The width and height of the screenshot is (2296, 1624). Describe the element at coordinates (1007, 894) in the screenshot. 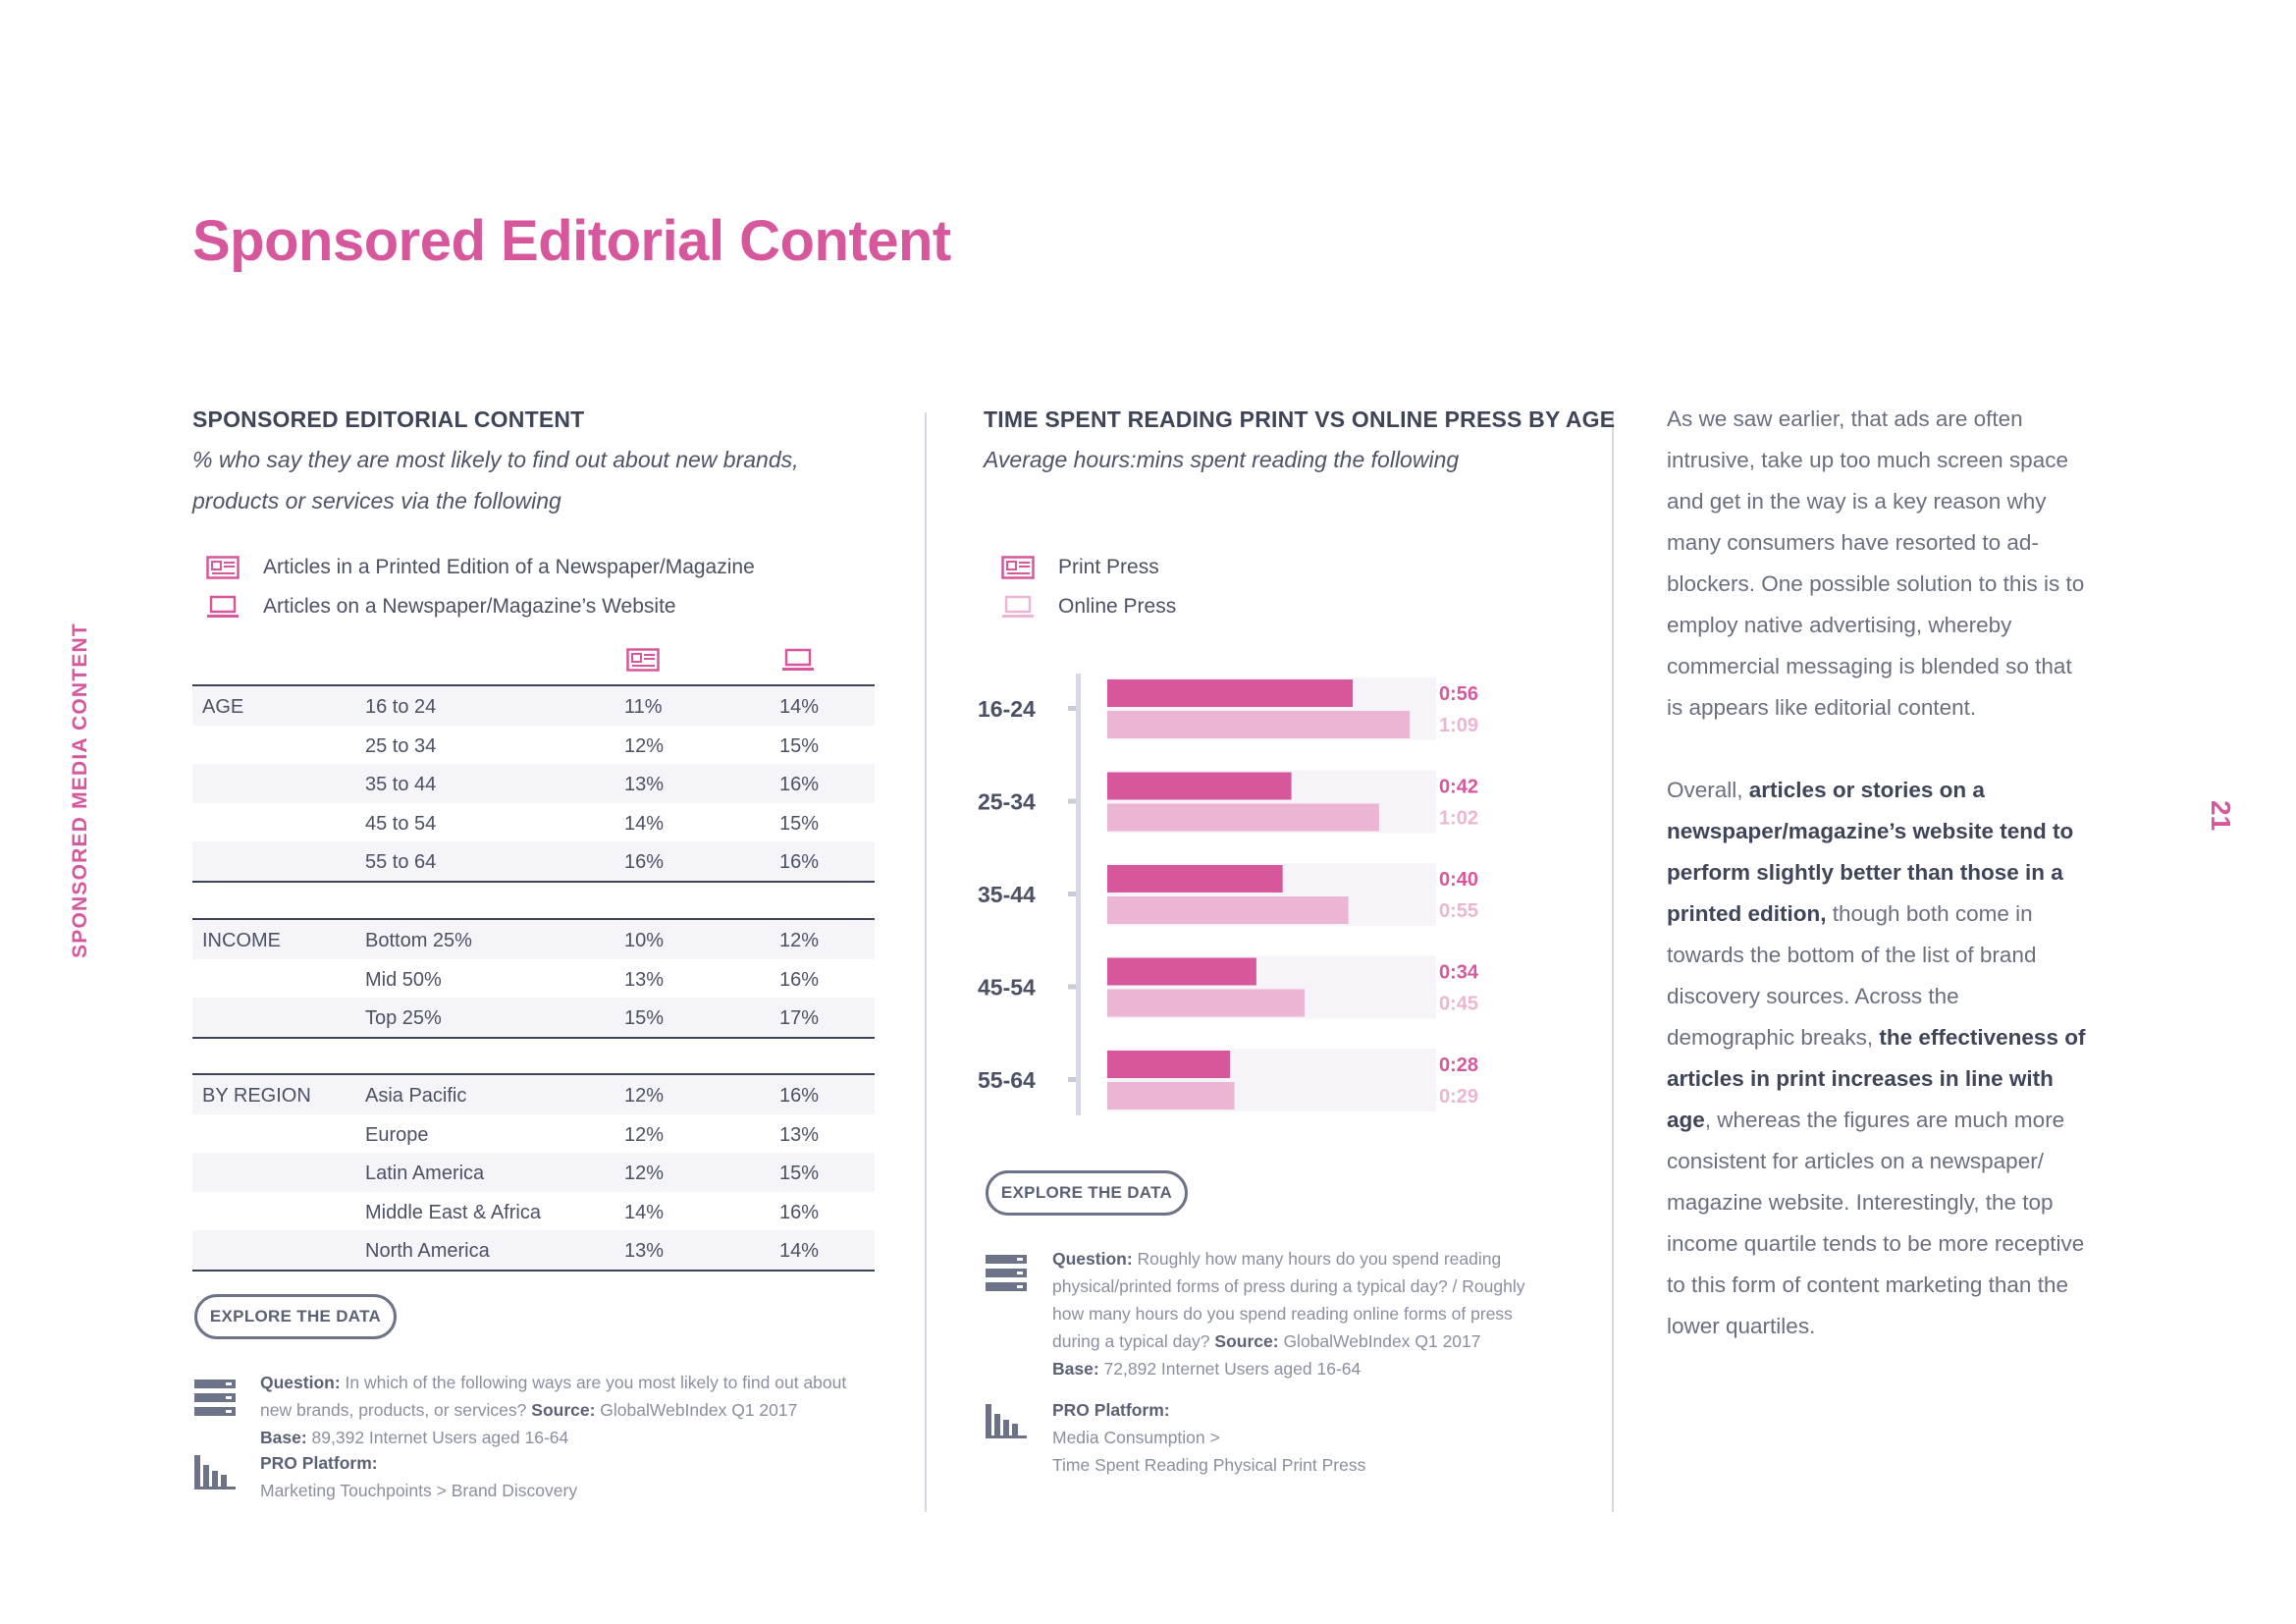

I see `age-category-label: 35-44` at that location.